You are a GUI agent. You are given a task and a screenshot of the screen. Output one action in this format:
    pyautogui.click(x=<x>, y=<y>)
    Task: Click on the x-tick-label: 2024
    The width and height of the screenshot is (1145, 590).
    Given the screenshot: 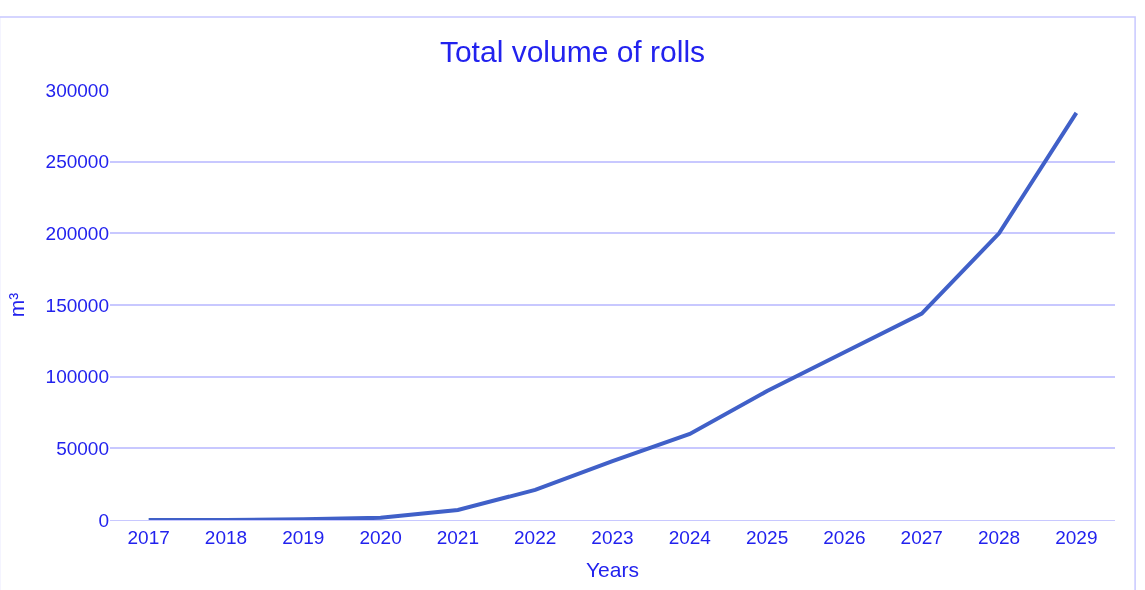 What is the action you would take?
    pyautogui.click(x=690, y=537)
    